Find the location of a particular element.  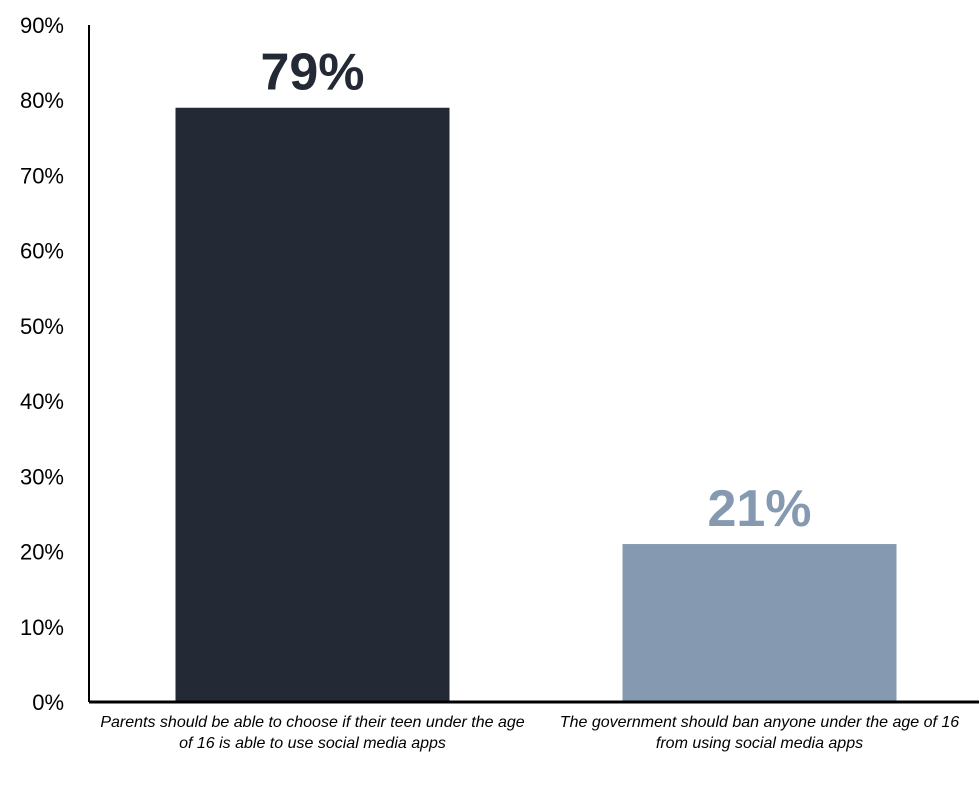

bar-value-label: 21% is located at coordinates (759, 509).